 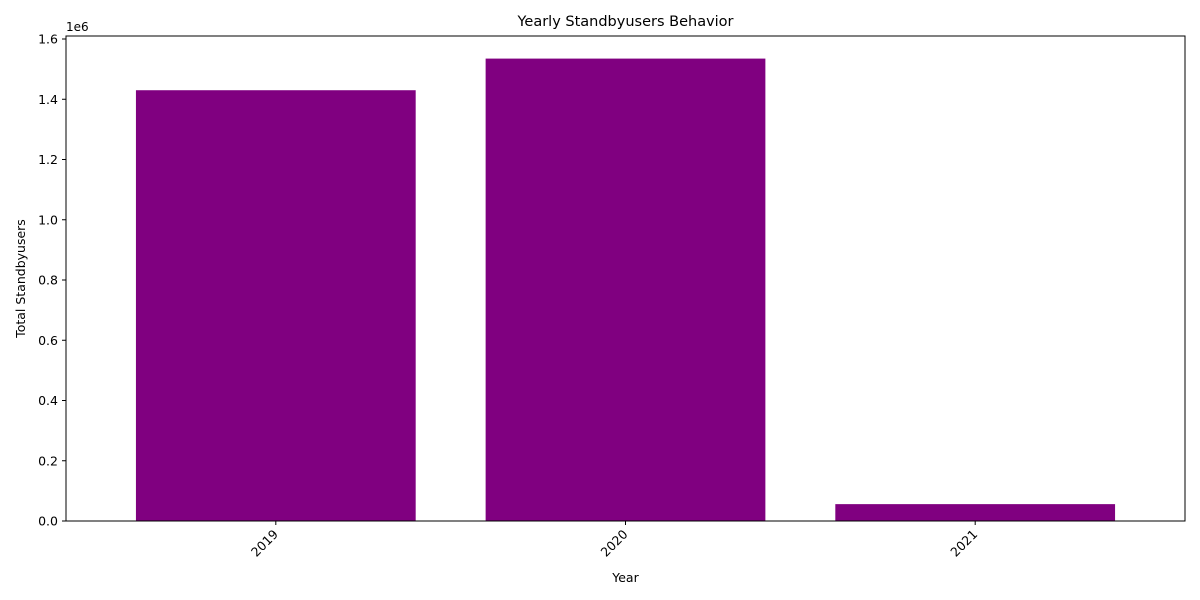 I want to click on y-tick-label: 0.0, so click(x=48, y=521).